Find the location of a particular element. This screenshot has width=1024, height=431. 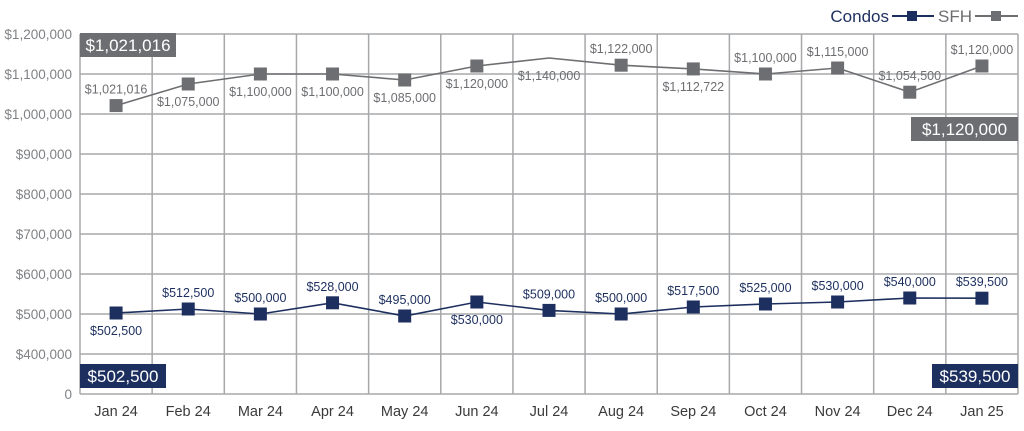

legend: Condos SFH is located at coordinates (924, 16).